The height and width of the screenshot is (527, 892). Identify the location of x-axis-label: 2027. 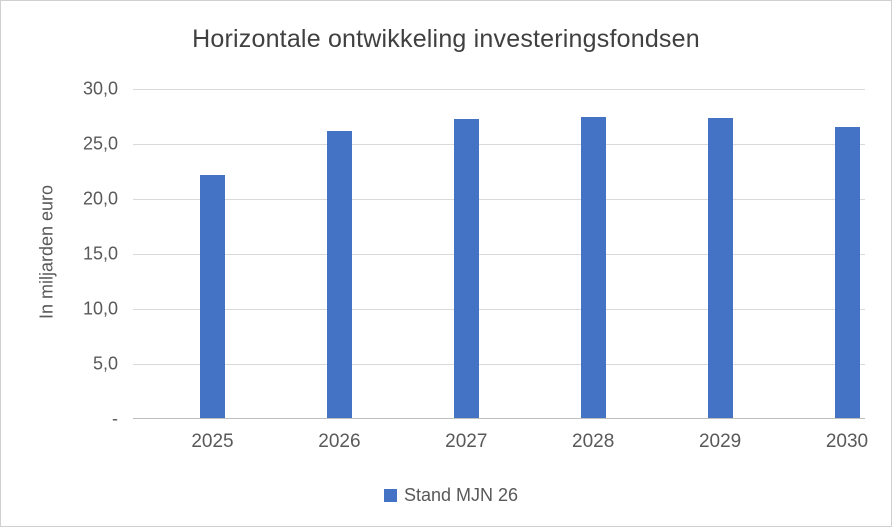
(466, 441).